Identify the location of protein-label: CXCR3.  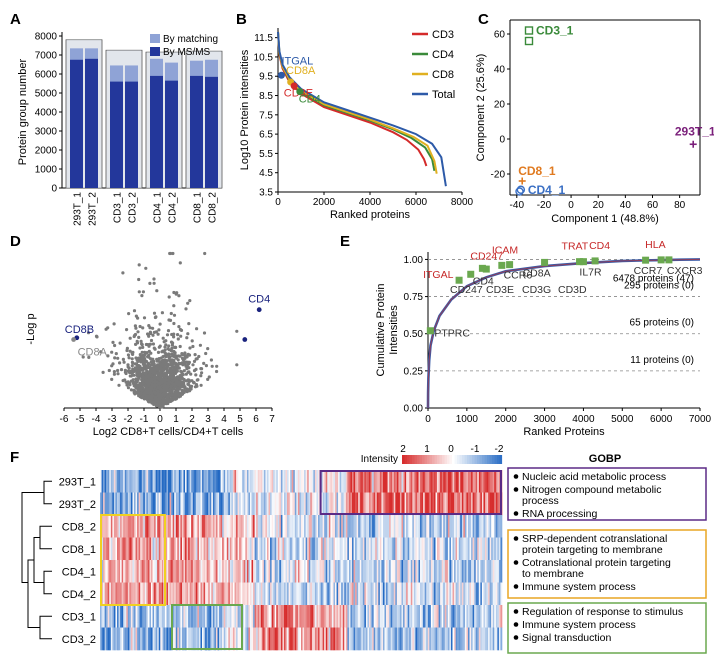
(685, 271).